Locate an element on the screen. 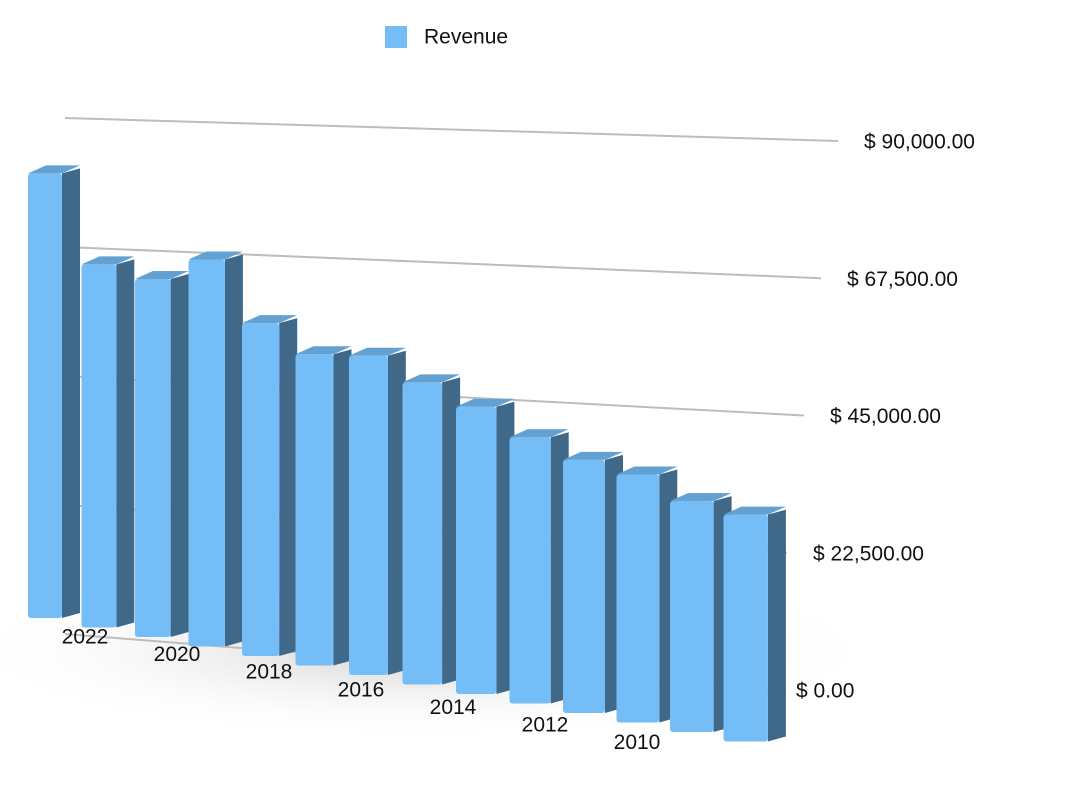 This screenshot has width=1068, height=812. y-tick-label: $ 90,000.00 is located at coordinates (919, 142).